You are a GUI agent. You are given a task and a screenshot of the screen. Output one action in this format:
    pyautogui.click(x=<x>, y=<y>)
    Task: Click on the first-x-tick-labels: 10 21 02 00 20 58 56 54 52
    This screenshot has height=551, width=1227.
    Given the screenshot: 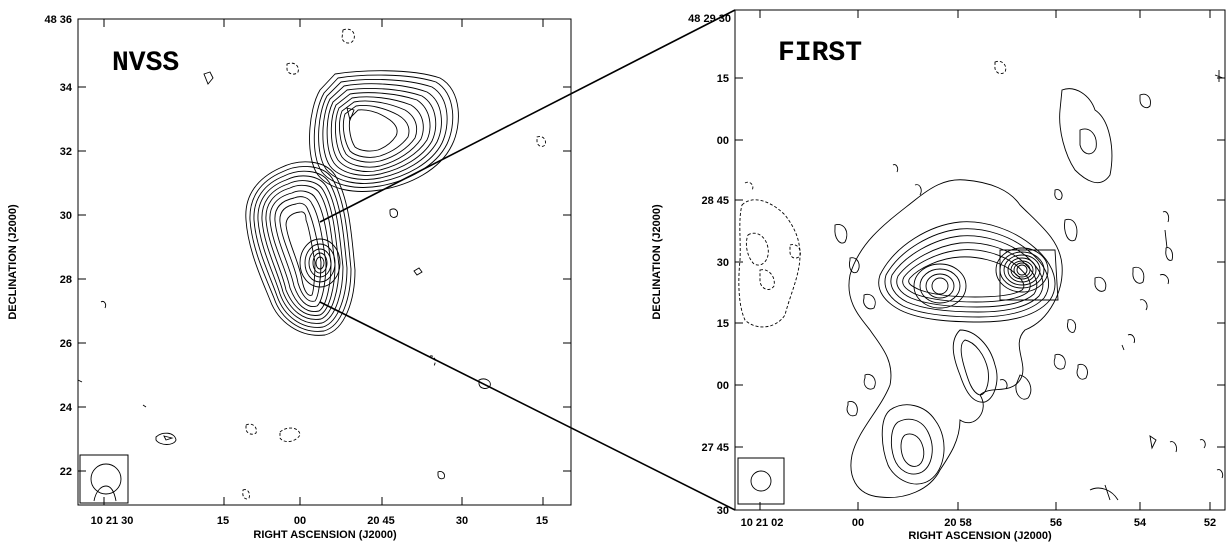 What is the action you would take?
    pyautogui.click(x=979, y=523)
    